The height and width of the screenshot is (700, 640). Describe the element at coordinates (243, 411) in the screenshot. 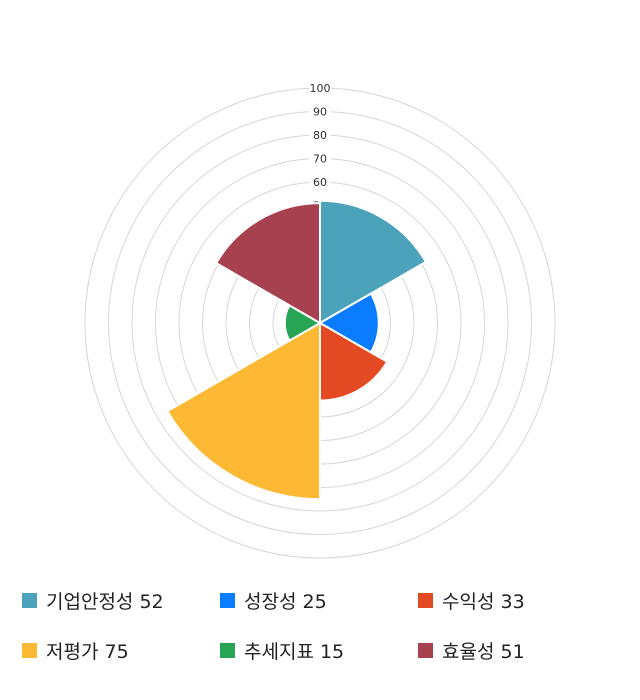

I see `slice-저평가` at that location.